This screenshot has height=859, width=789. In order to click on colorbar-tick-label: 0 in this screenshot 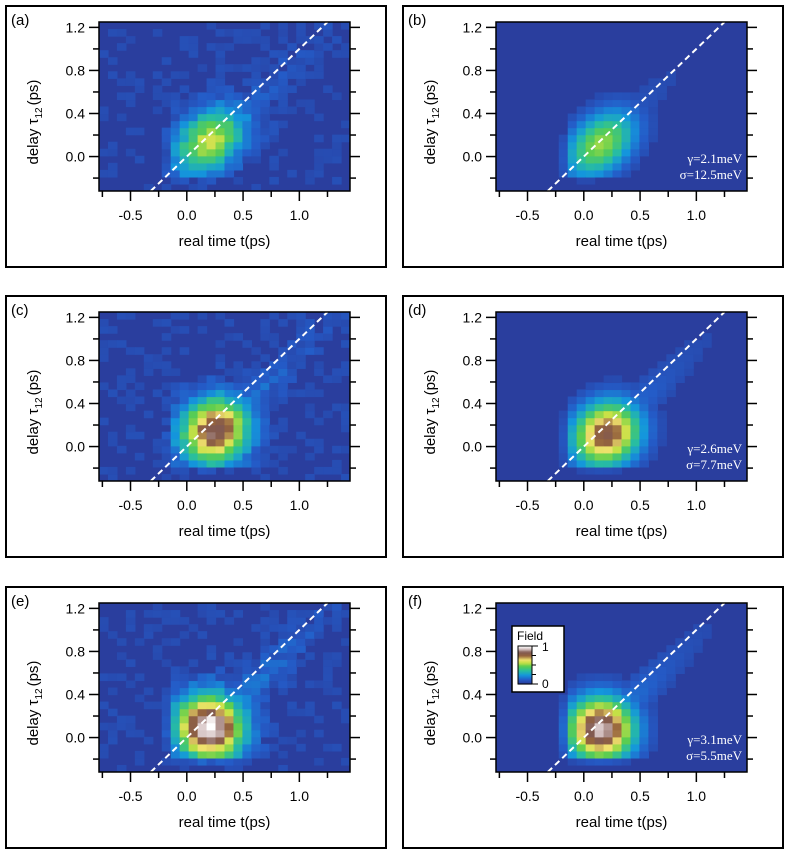, I will do `click(545, 684)`.